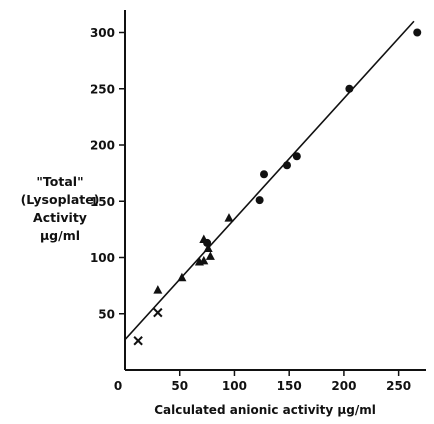 This screenshot has height=424, width=434. Describe the element at coordinates (234, 386) in the screenshot. I see `x-tick-label-100: 100` at that location.